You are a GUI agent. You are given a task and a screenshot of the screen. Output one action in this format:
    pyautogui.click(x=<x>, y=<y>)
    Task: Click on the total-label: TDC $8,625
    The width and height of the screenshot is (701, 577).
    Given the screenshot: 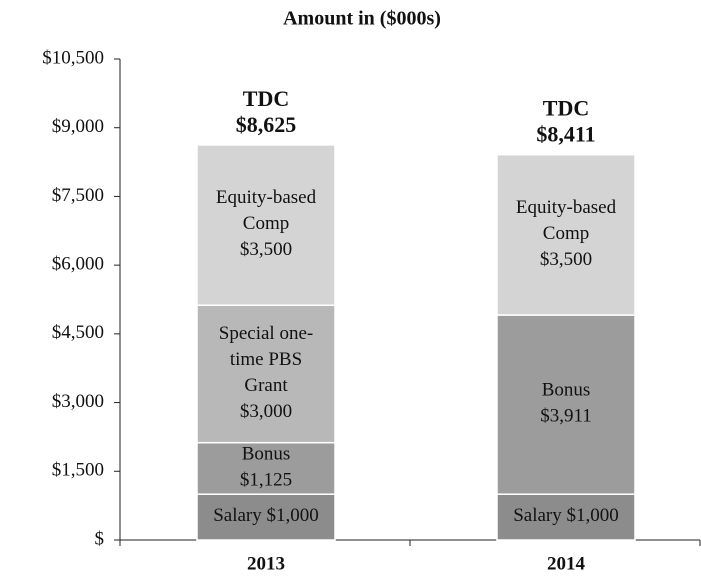 What is the action you would take?
    pyautogui.click(x=266, y=111)
    